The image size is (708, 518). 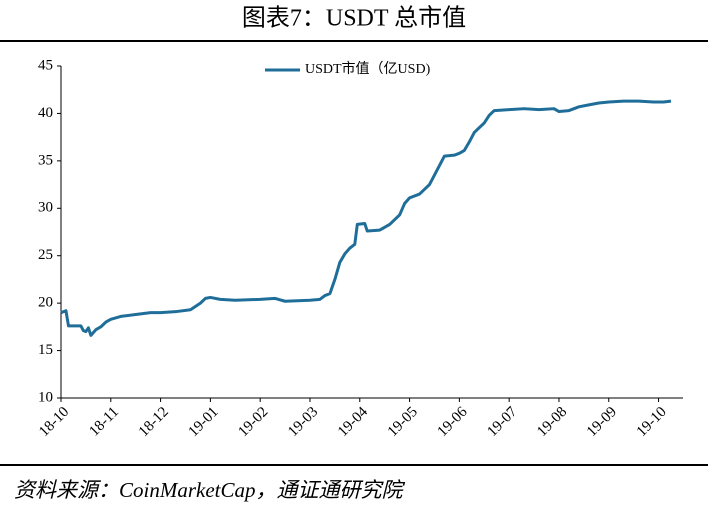 I want to click on x-tick-label: 18-11, so click(x=104, y=422).